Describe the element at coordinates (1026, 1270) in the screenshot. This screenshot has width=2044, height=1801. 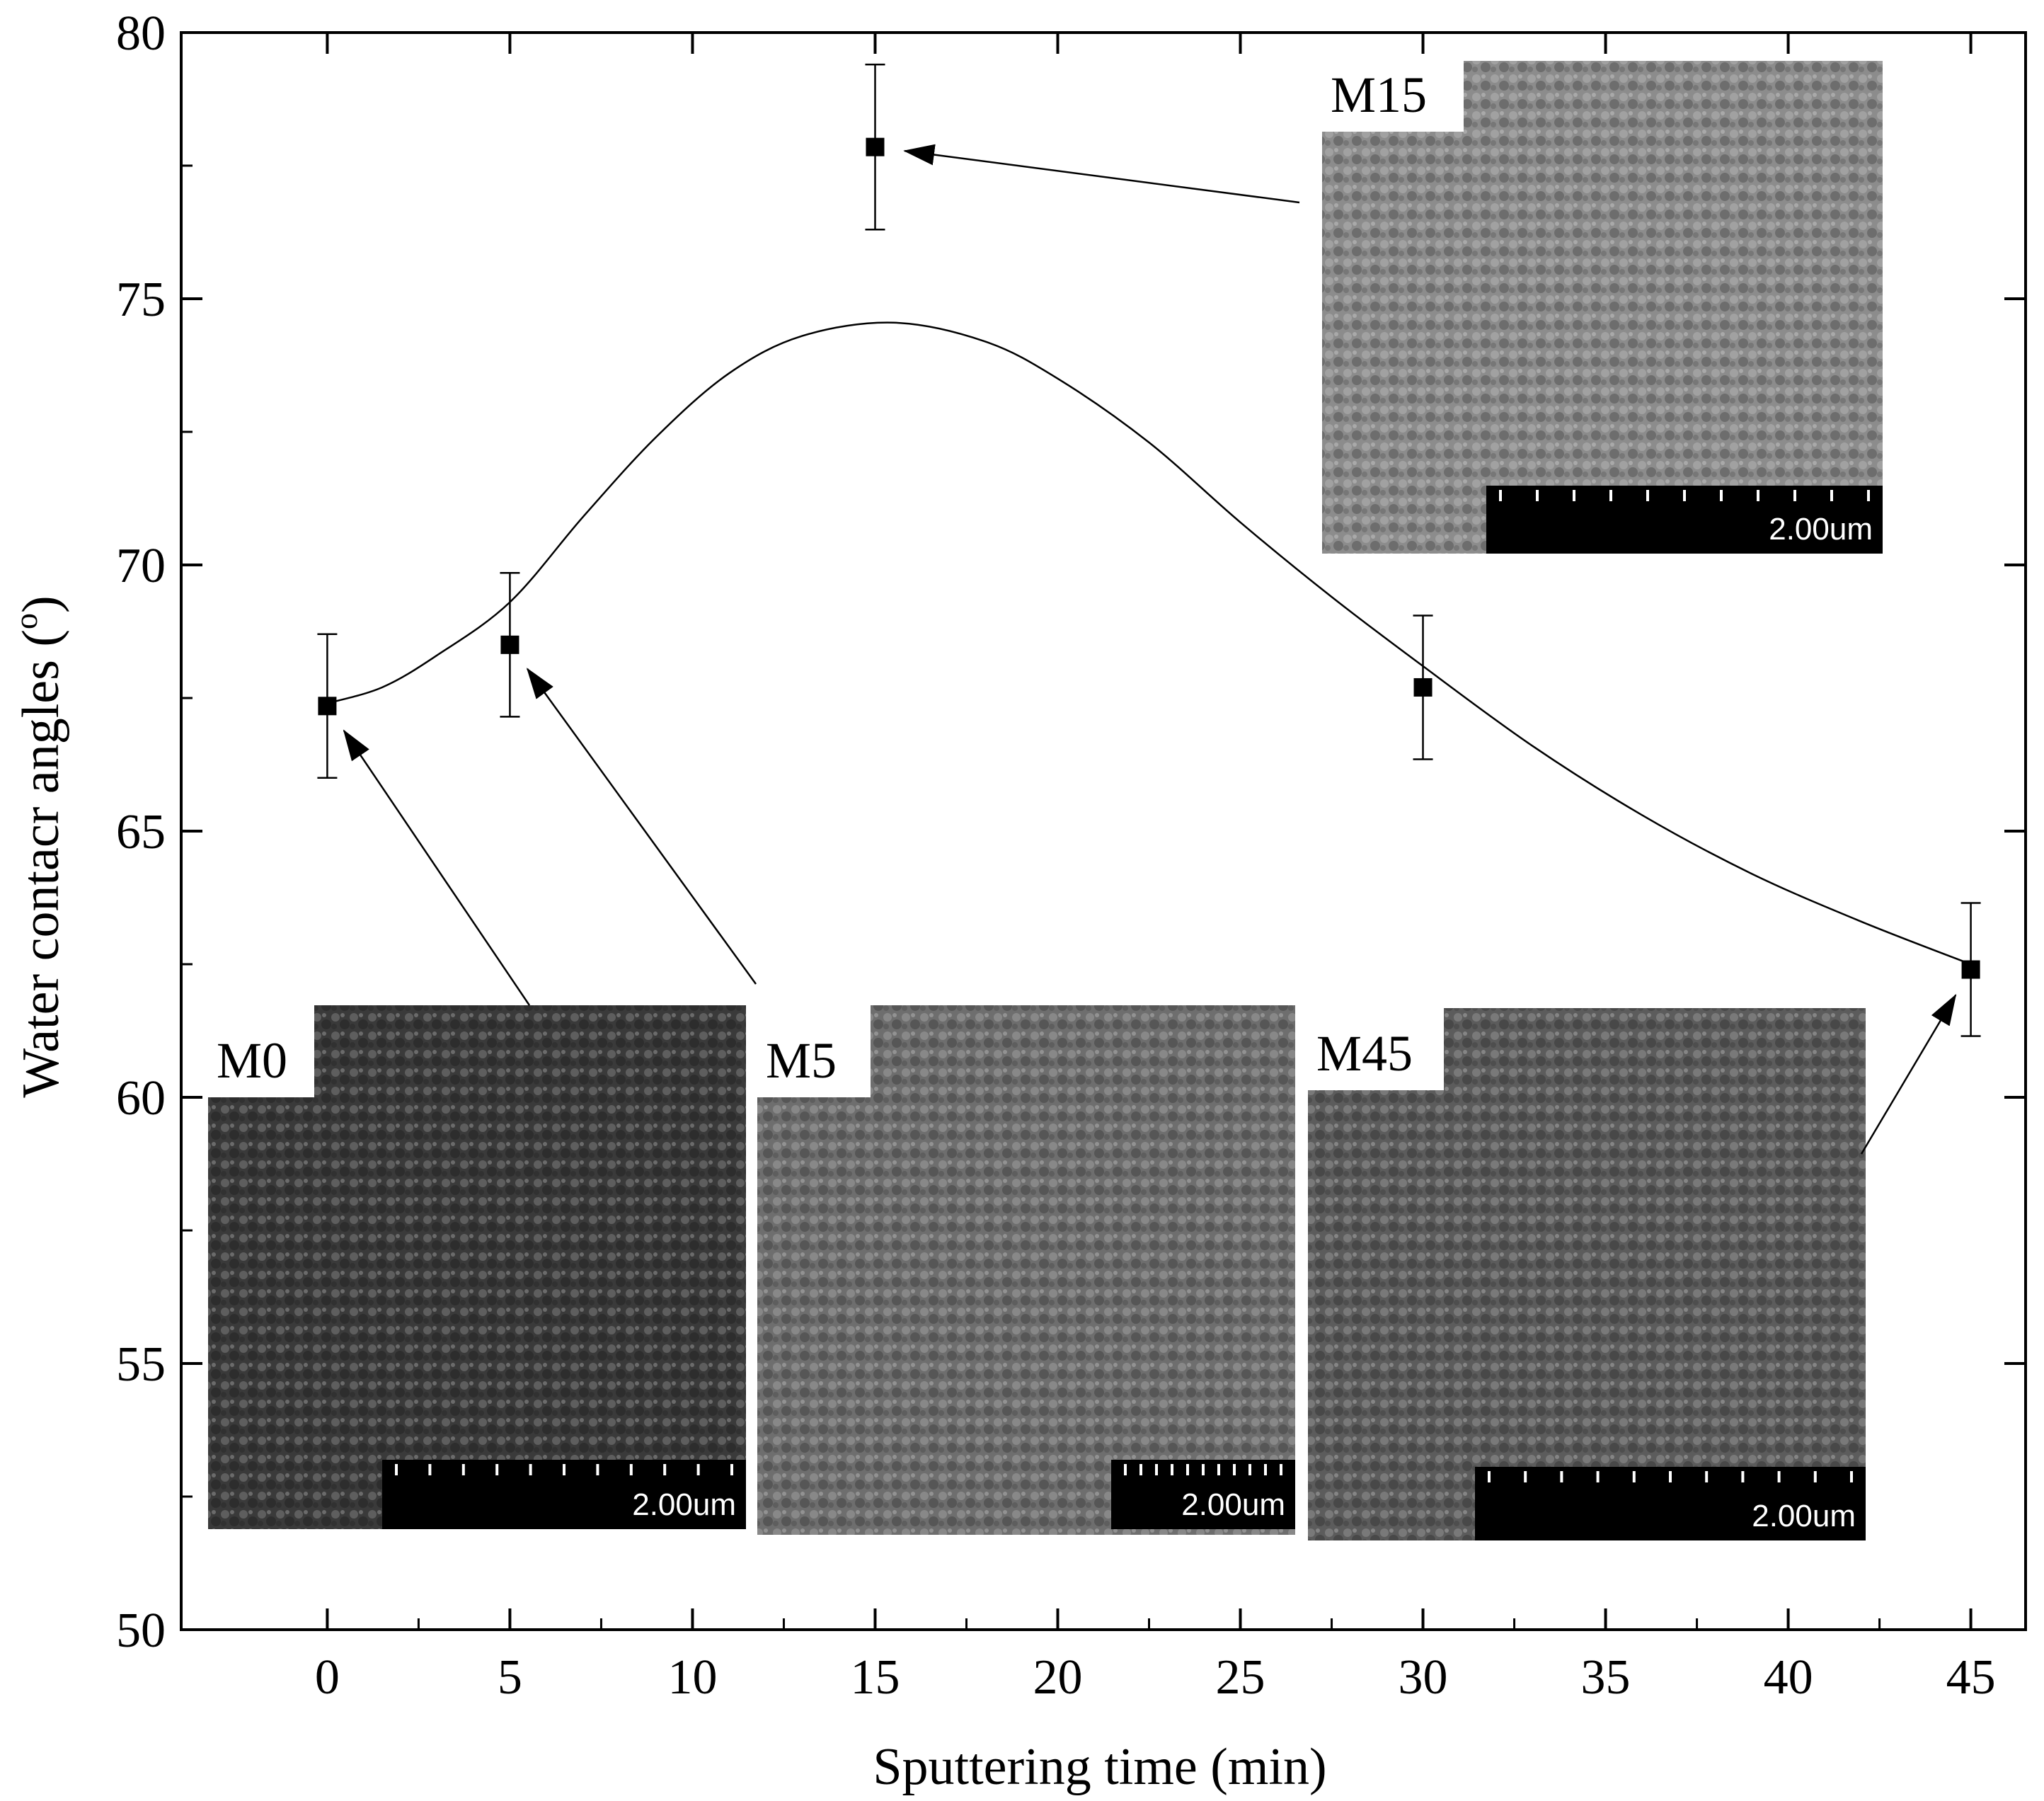
I see `sem-inset-m5: M5 2.00um` at that location.